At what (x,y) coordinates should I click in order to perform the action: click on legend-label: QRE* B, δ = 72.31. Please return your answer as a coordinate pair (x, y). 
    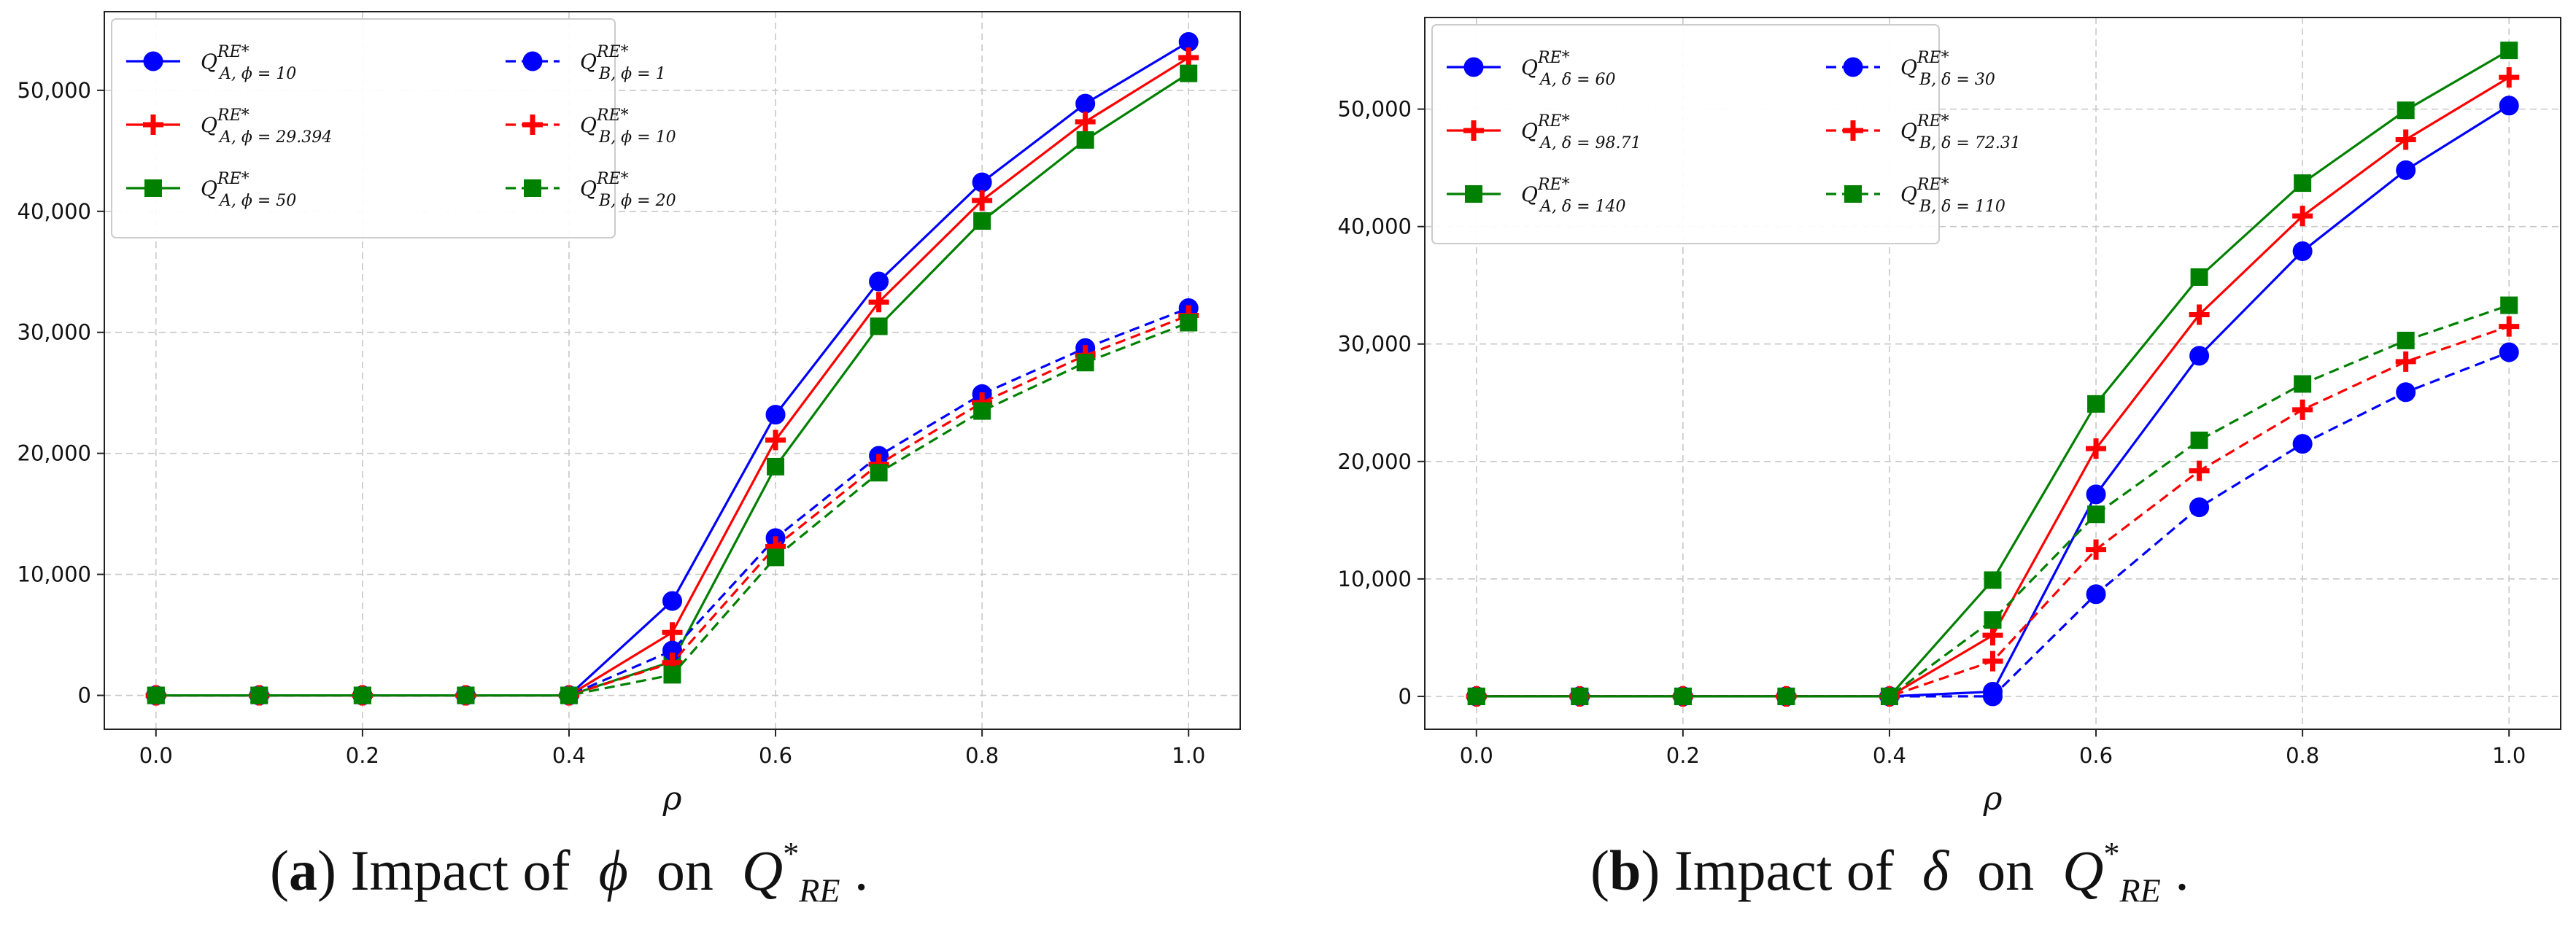
    Looking at the image, I should click on (1960, 132).